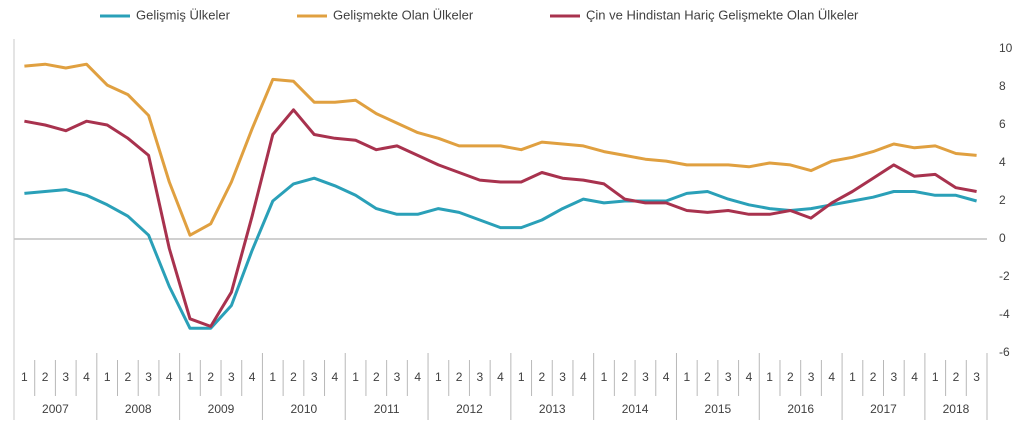 The height and width of the screenshot is (428, 1028). I want to click on year-label: 2011, so click(387, 409).